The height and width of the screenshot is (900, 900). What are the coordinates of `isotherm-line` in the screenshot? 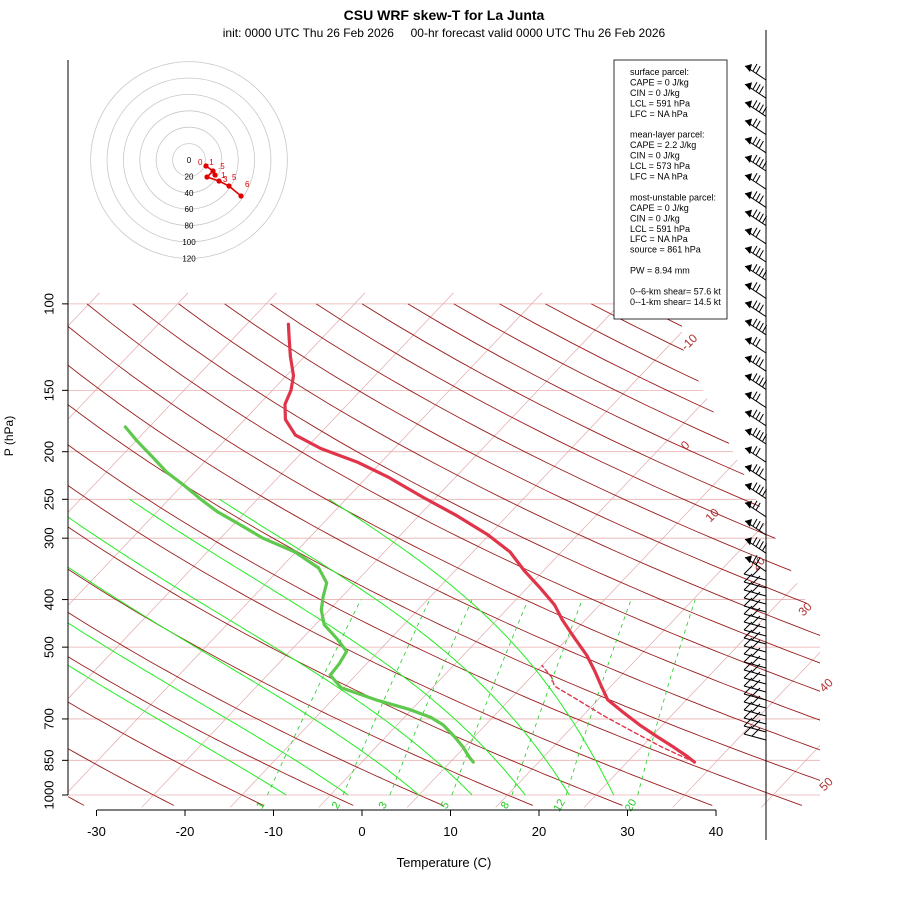 It's located at (5, 550).